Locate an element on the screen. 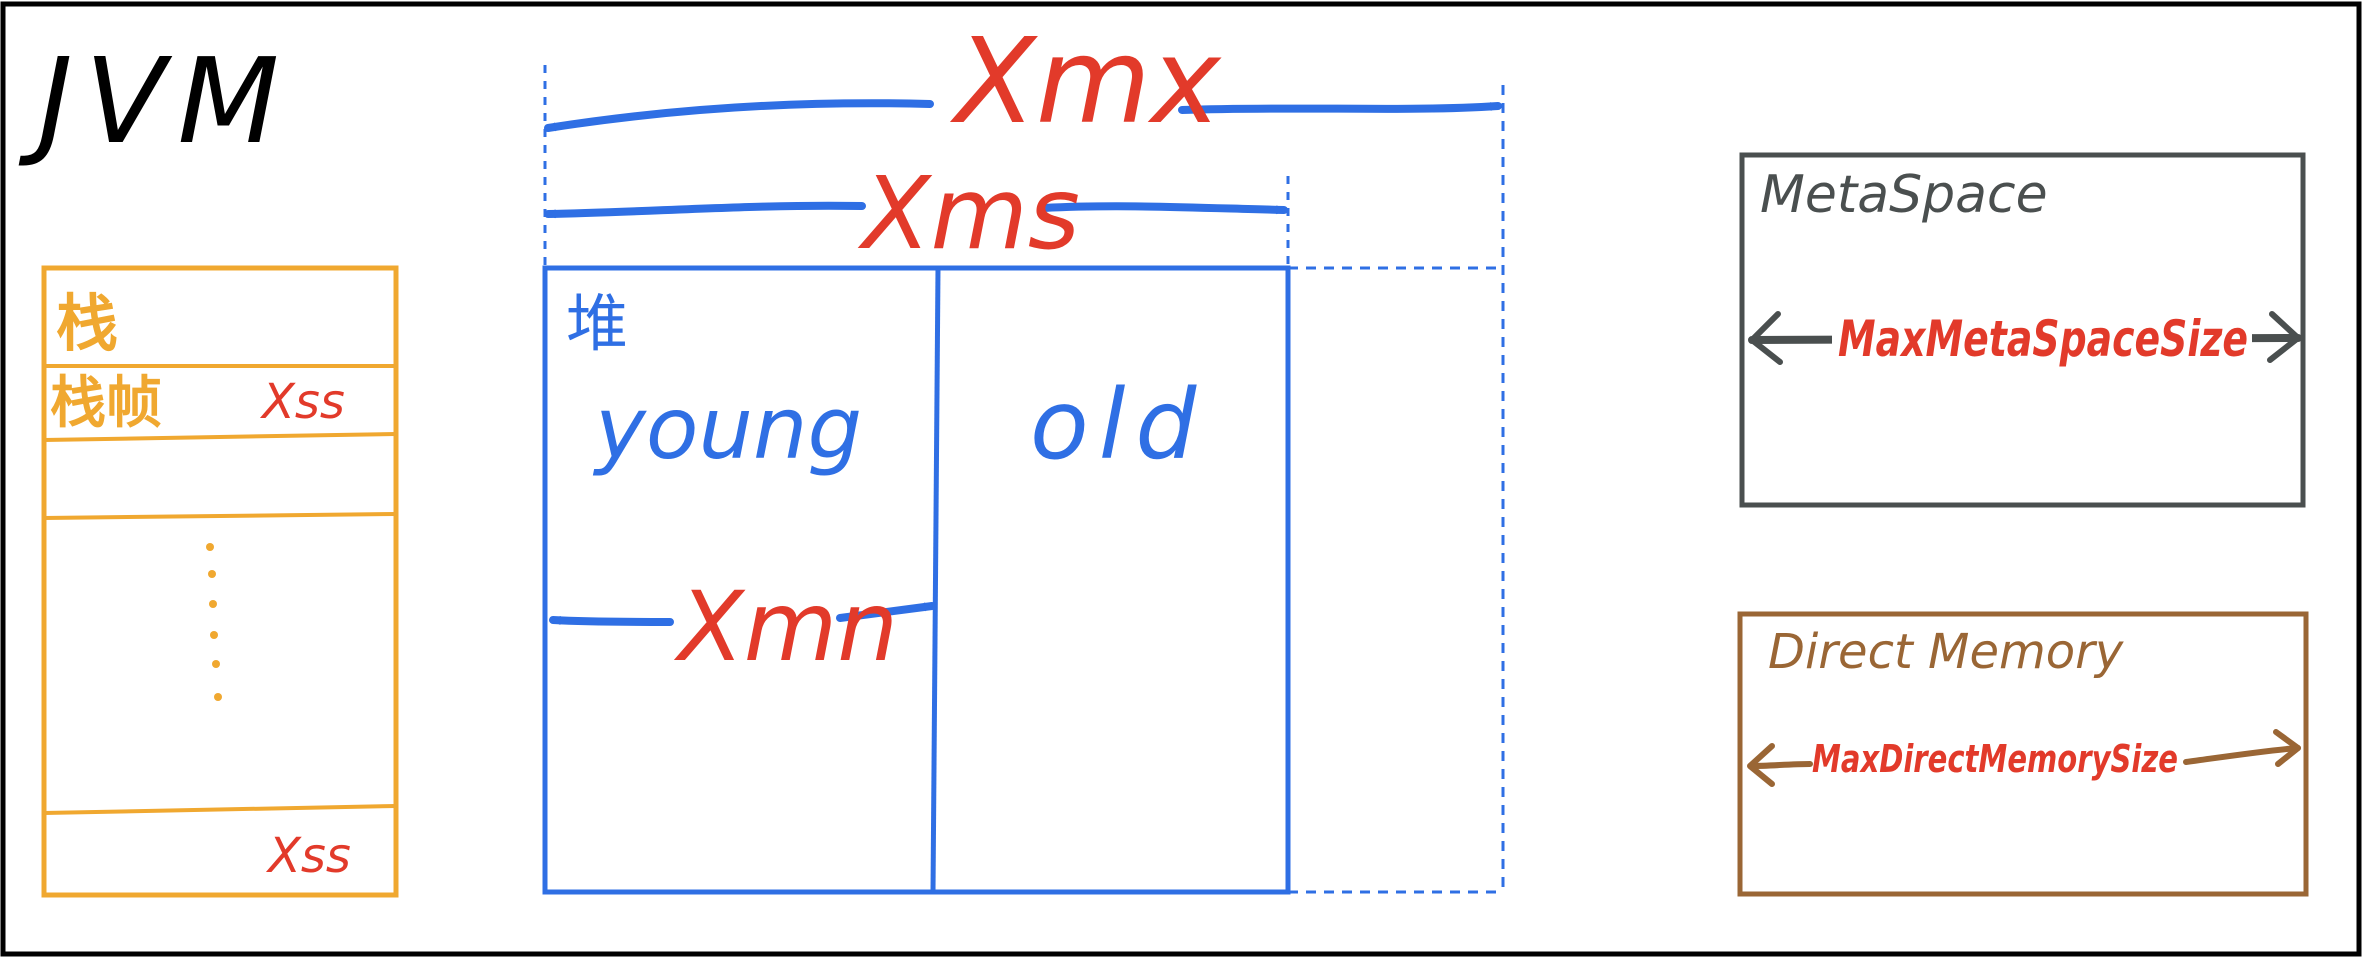 The height and width of the screenshot is (967, 2363). metaspace-region: MetaSpace MaxMetaSpaceSize is located at coordinates (2022, 330).